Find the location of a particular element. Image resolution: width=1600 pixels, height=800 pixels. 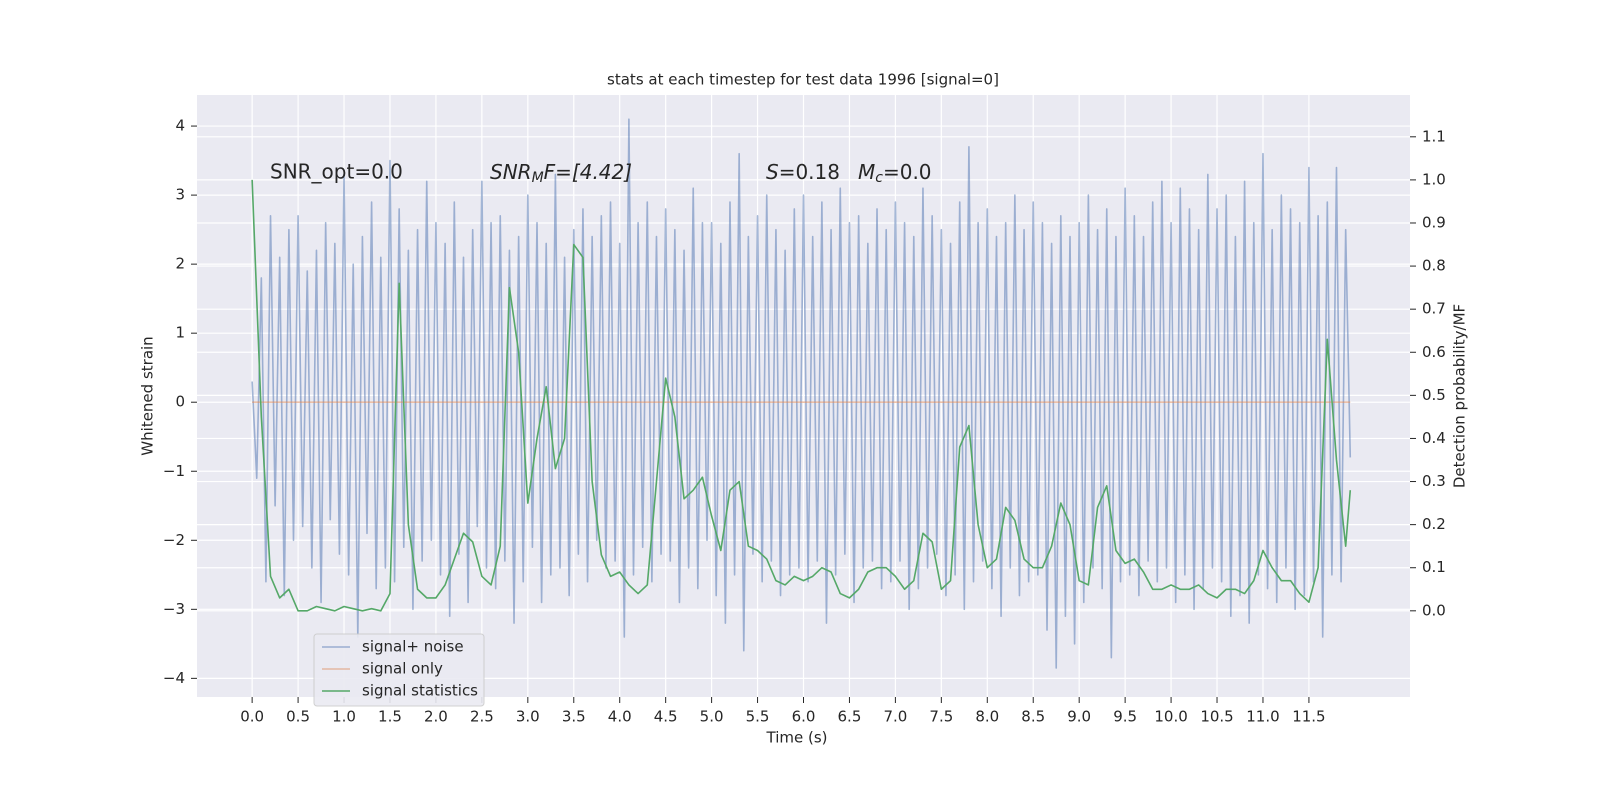

y2-tick-label: 0.6 is located at coordinates (1434, 352).